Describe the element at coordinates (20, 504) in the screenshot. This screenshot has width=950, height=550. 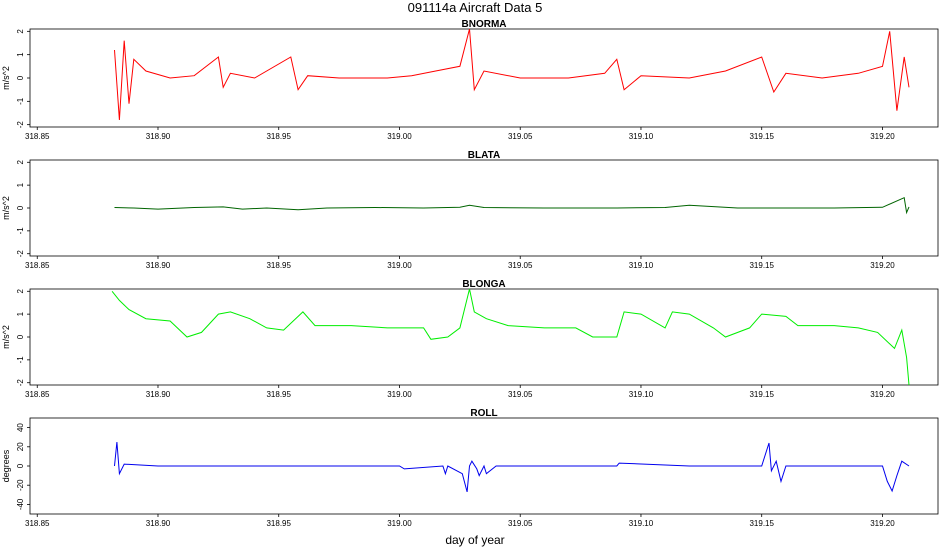
I see `y-tick-label: -40` at that location.